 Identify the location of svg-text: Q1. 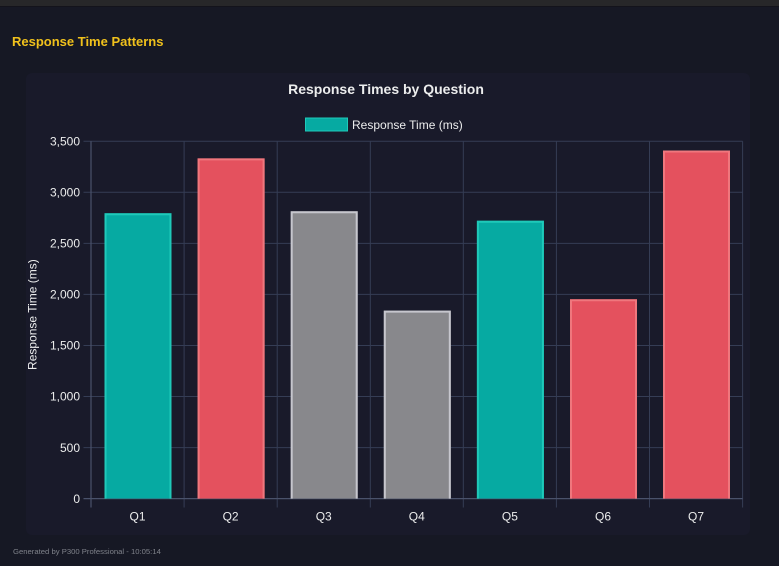
(137, 517).